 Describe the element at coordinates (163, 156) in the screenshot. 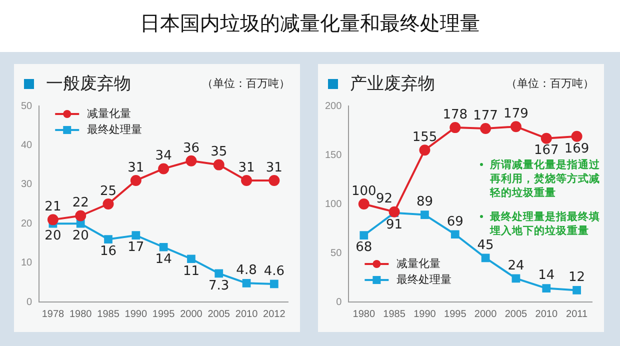

I see `data-label: 34` at that location.